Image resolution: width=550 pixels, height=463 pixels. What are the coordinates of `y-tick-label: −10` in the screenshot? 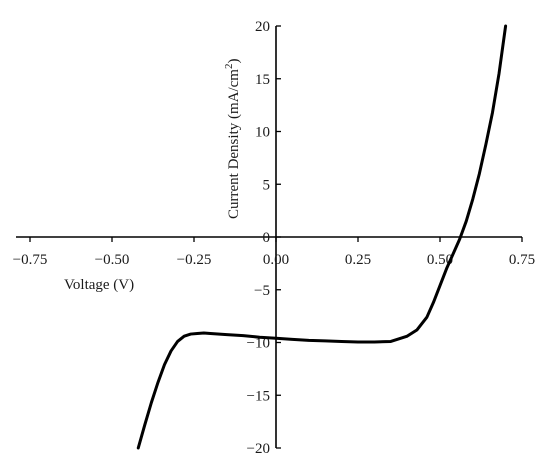 It's located at (258, 344).